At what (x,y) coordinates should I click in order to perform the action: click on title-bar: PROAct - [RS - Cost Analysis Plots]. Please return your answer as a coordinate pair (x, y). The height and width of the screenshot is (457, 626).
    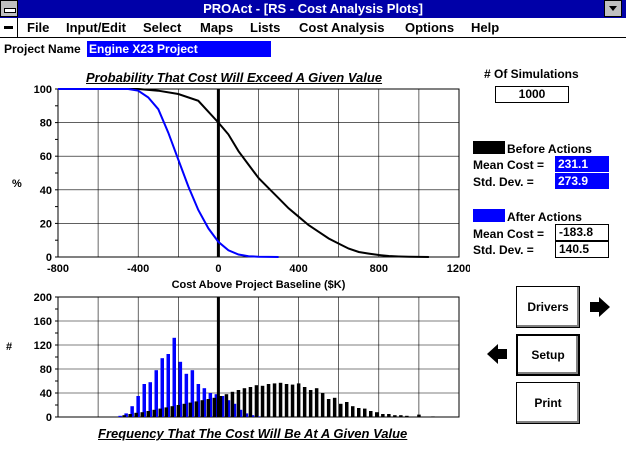
    Looking at the image, I should click on (313, 9).